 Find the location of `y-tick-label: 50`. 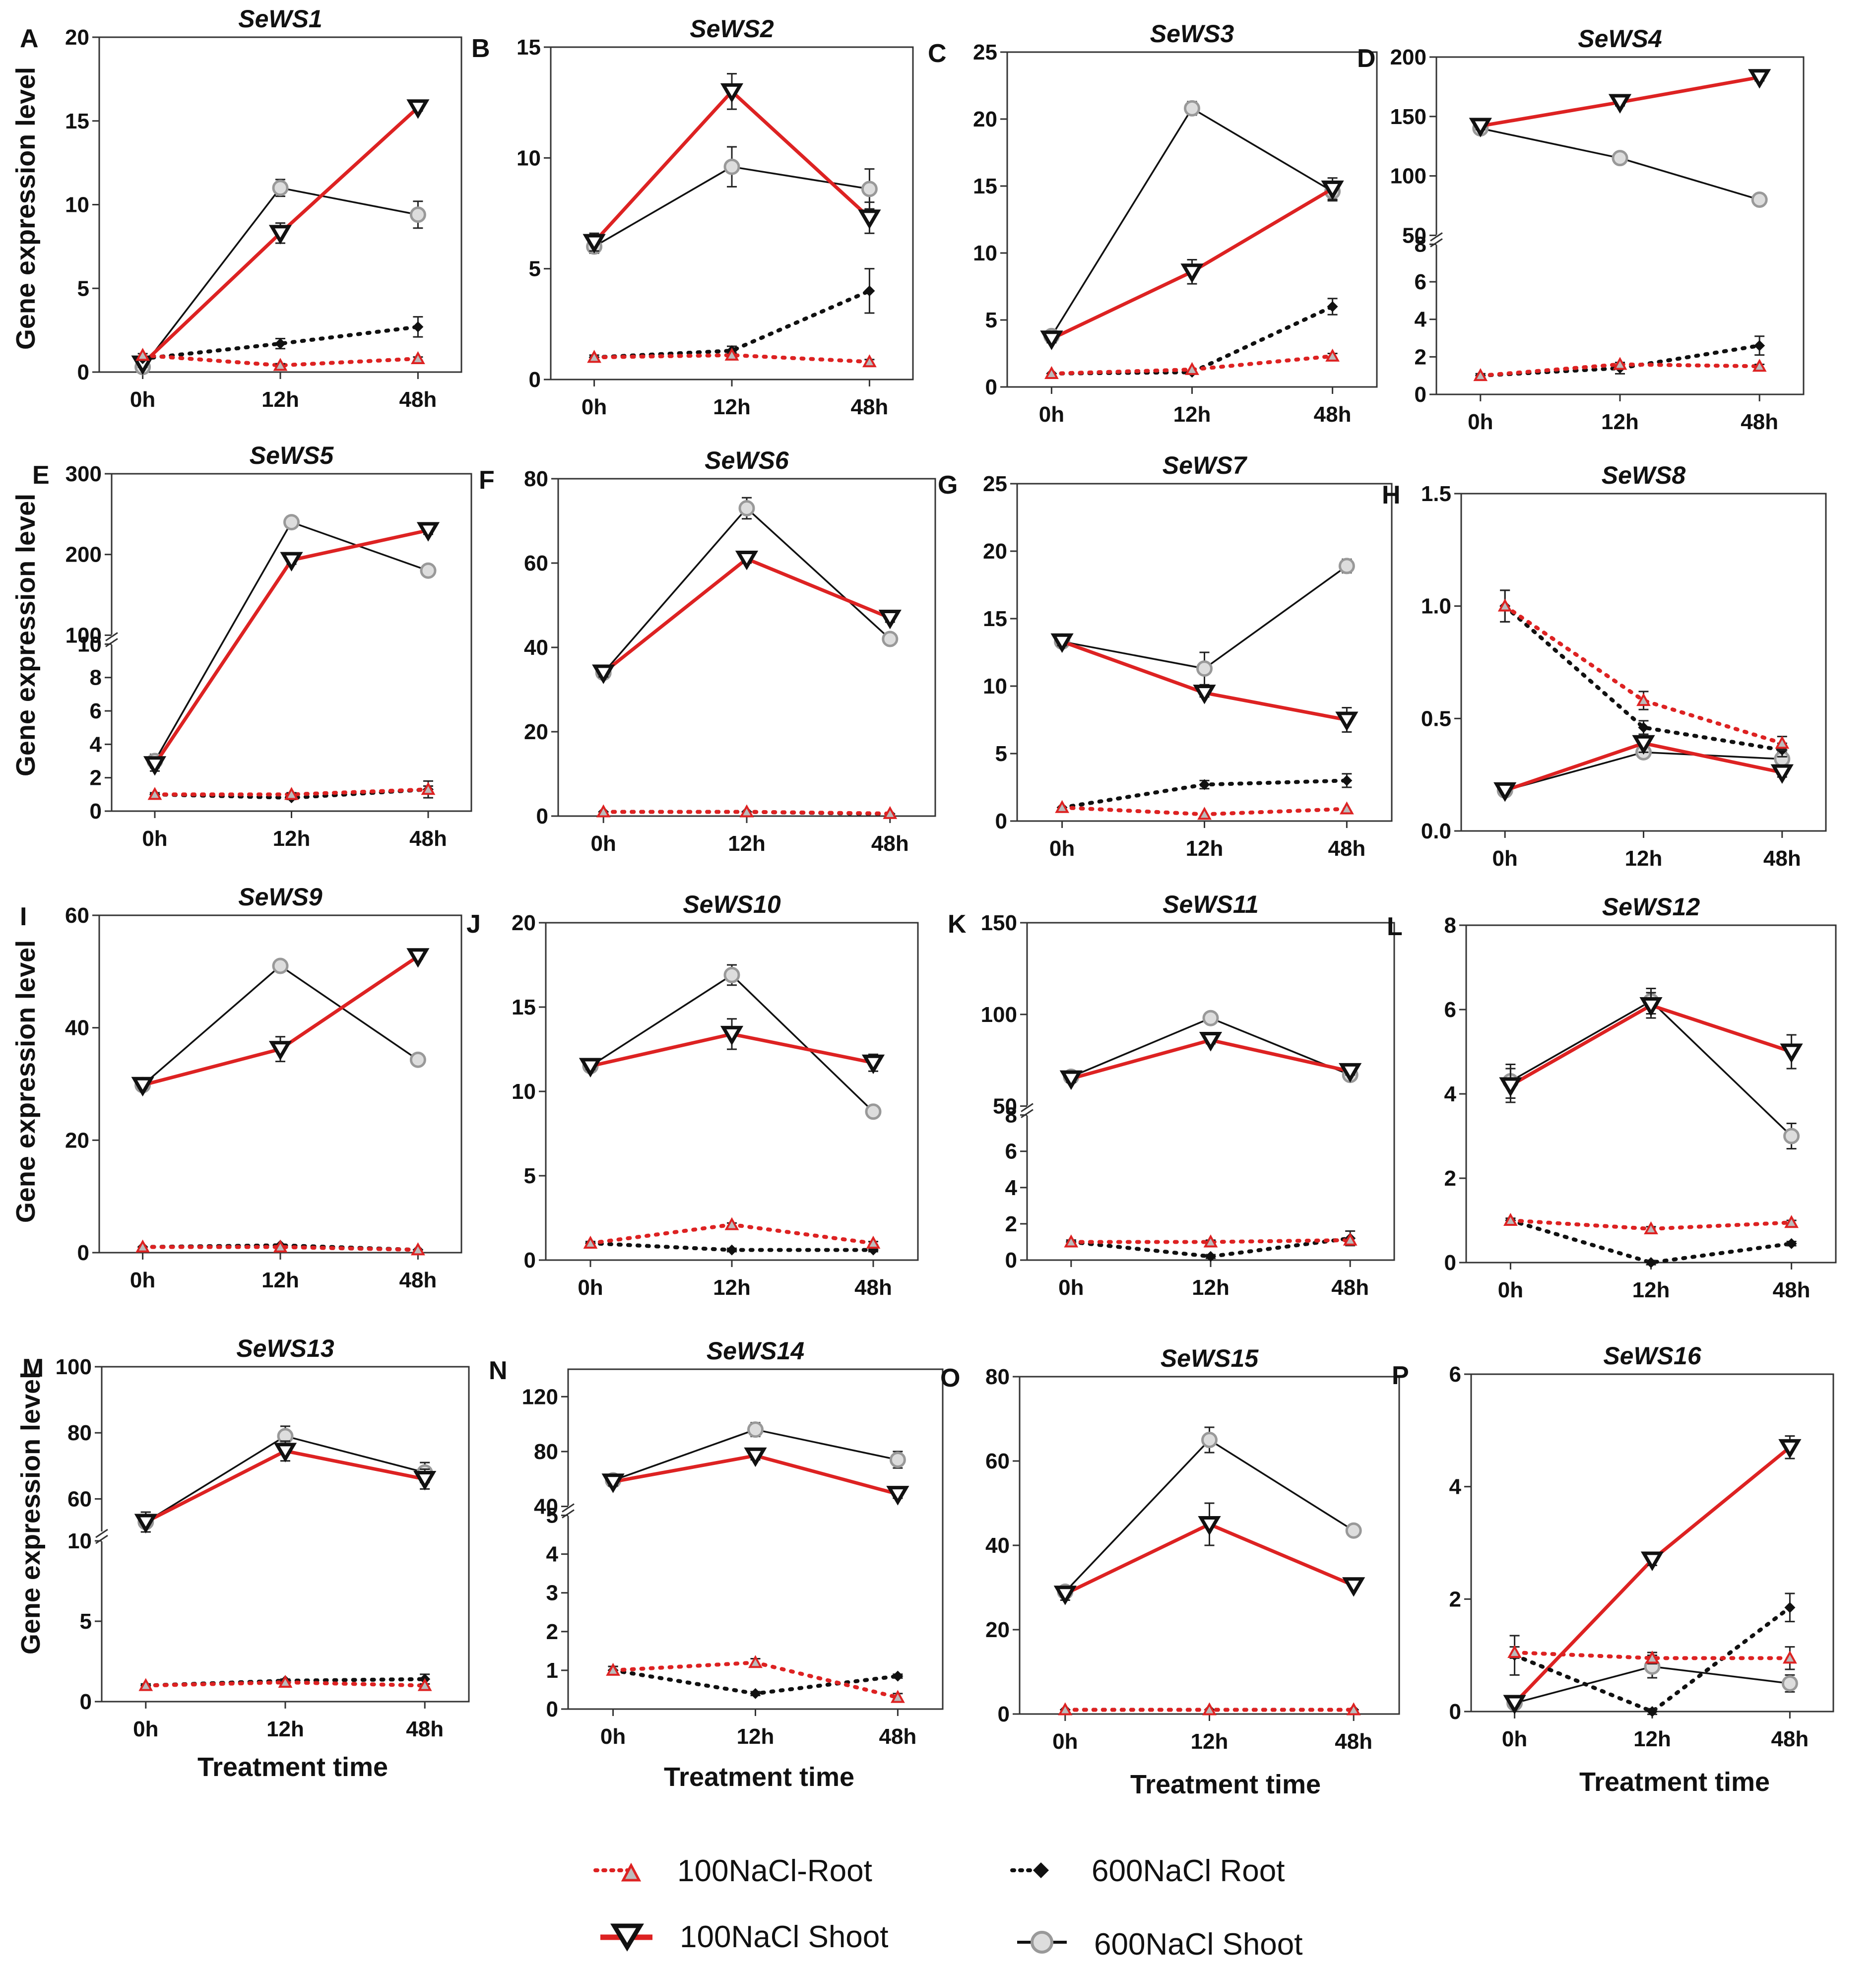

y-tick-label: 50 is located at coordinates (1005, 1106).